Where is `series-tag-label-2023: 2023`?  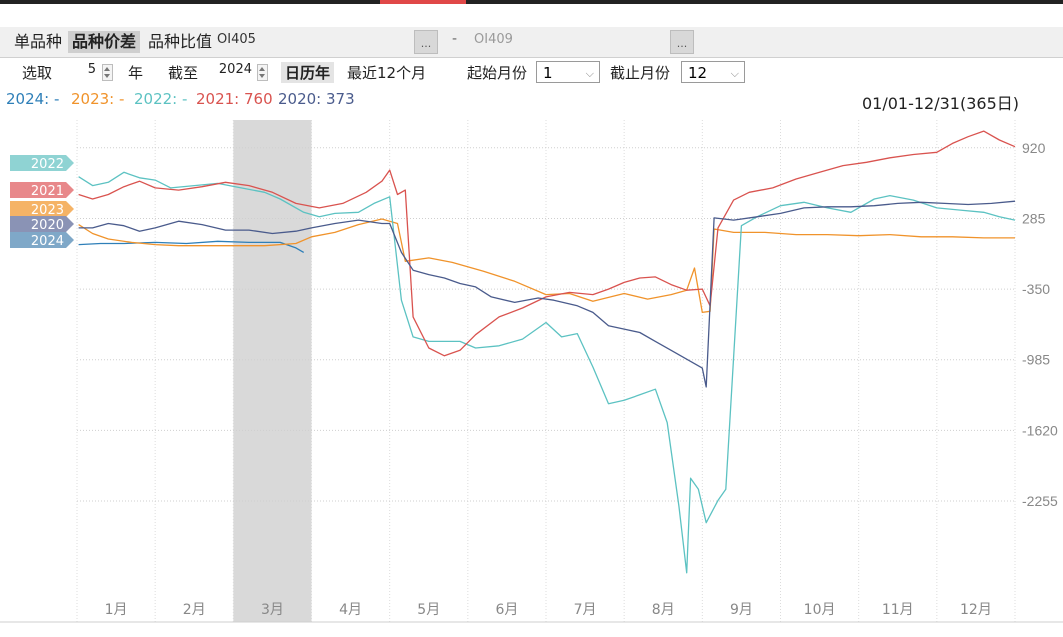 series-tag-label-2023: 2023 is located at coordinates (47, 210).